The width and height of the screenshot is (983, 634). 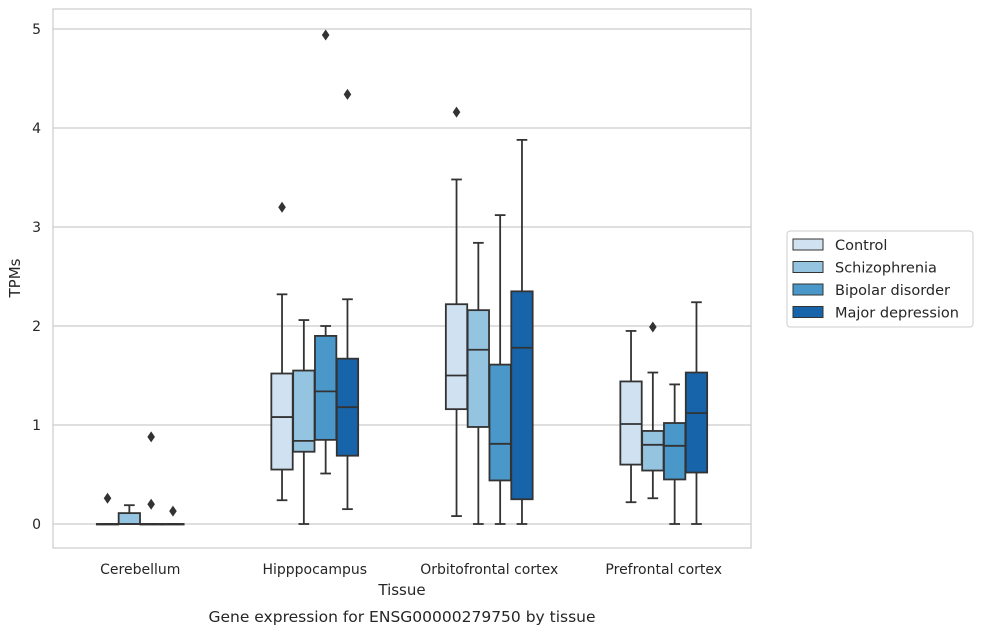 I want to click on box-bipolar-disorder-prefrontal-cortex, so click(x=675, y=454).